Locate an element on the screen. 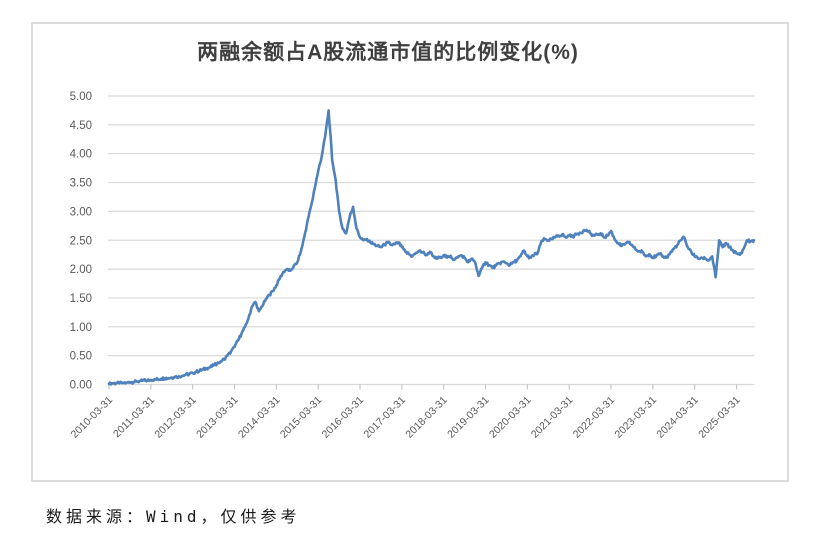 This screenshot has width=822, height=544. svg-text: 3.00 is located at coordinates (81, 212).